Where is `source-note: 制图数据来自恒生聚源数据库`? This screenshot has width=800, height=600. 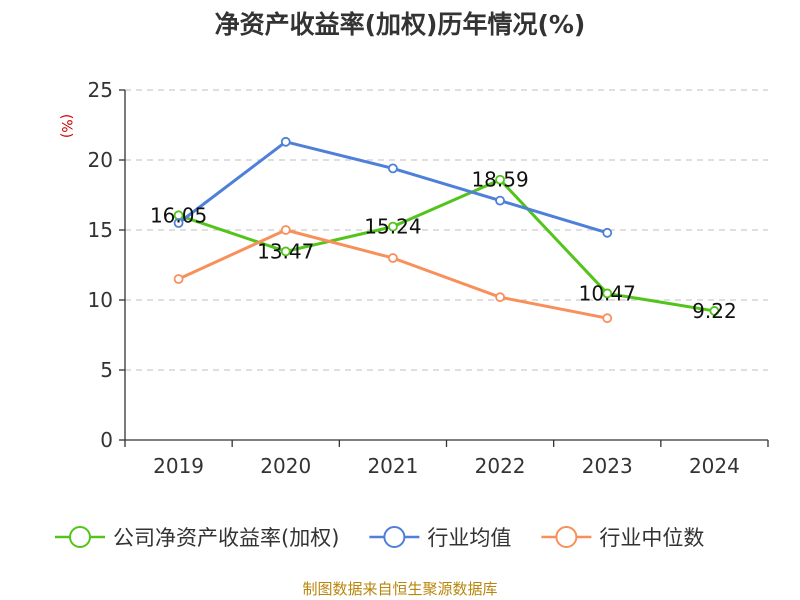
source-note: 制图数据来自恒生聚源数据库 is located at coordinates (399, 589).